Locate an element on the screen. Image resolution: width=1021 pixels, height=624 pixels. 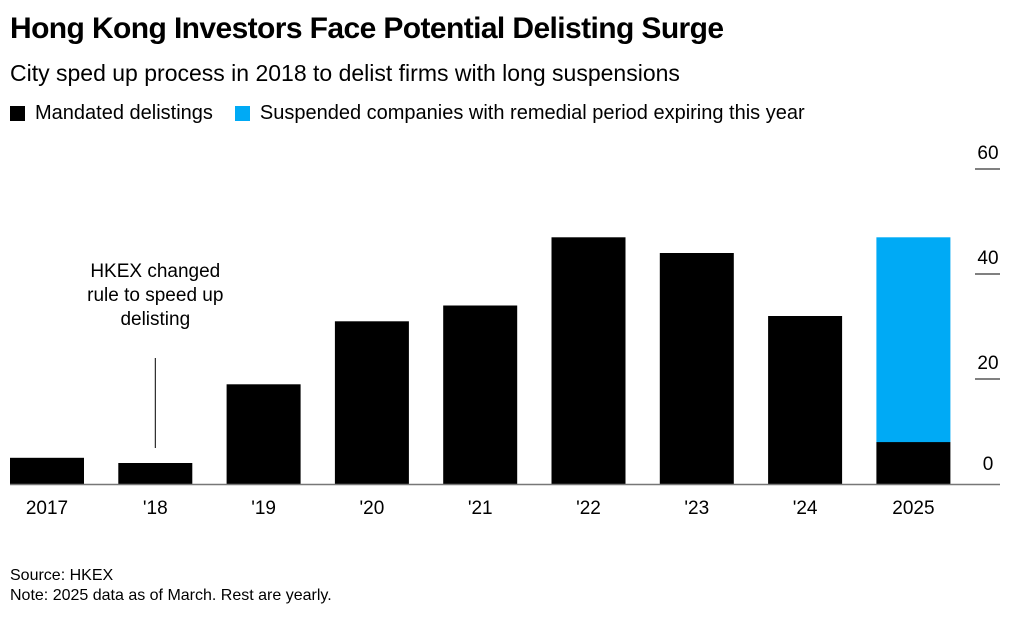
bar-suspended is located at coordinates (913, 340).